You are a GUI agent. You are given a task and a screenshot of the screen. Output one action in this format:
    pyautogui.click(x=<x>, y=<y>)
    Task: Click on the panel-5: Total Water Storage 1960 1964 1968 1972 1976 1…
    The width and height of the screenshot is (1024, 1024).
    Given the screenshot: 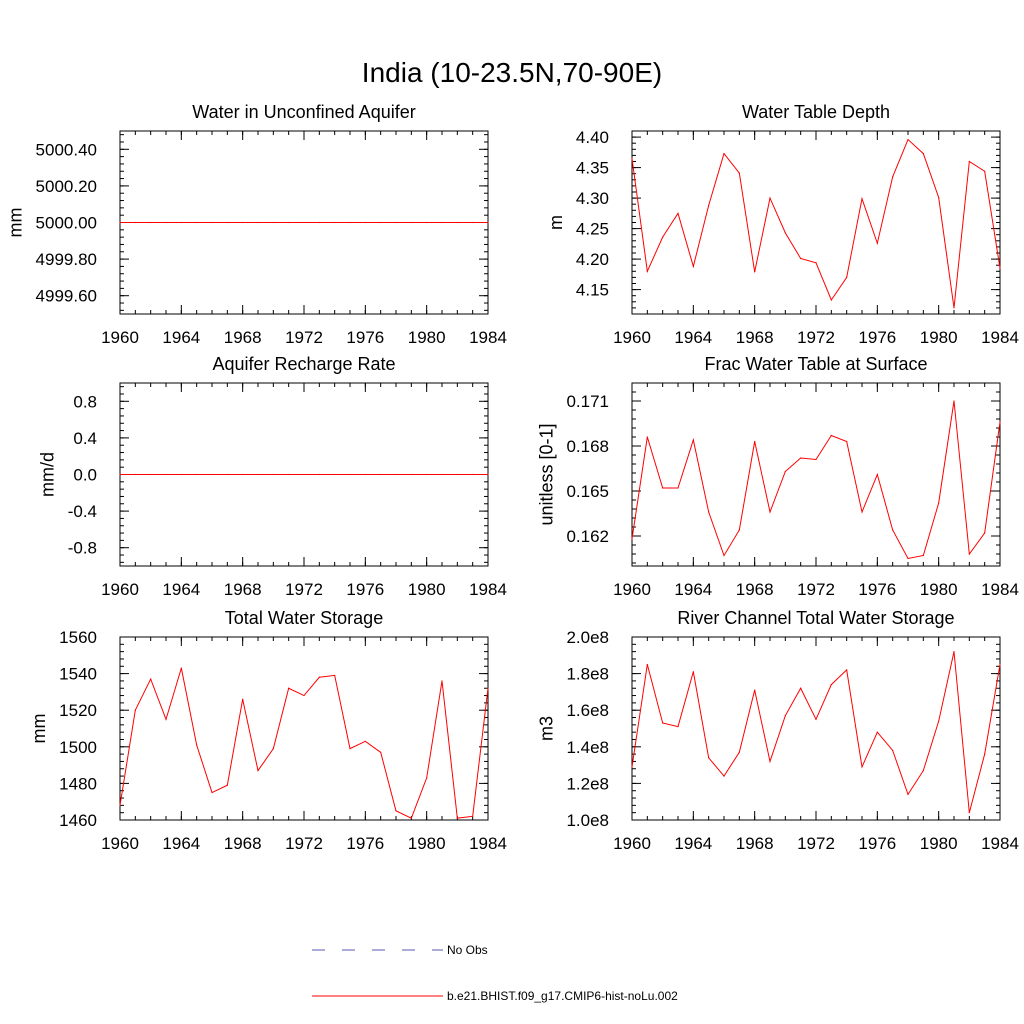 What is the action you would take?
    pyautogui.click(x=268, y=730)
    